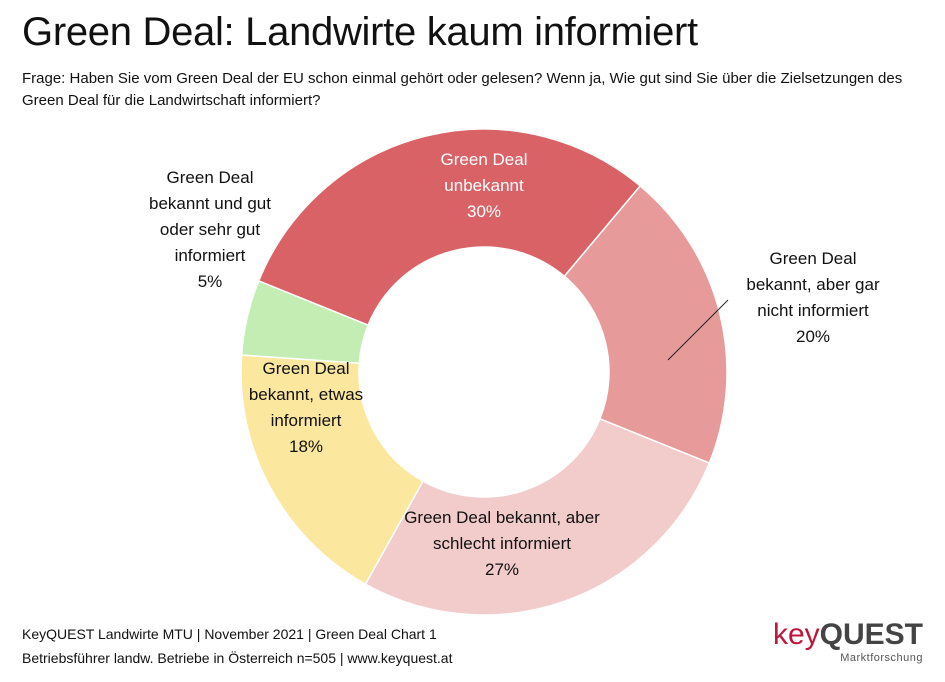 The height and width of the screenshot is (682, 945). What do you see at coordinates (502, 517) in the screenshot?
I see `slice-label-3-line-1: Green Deal bekannt, aber` at bounding box center [502, 517].